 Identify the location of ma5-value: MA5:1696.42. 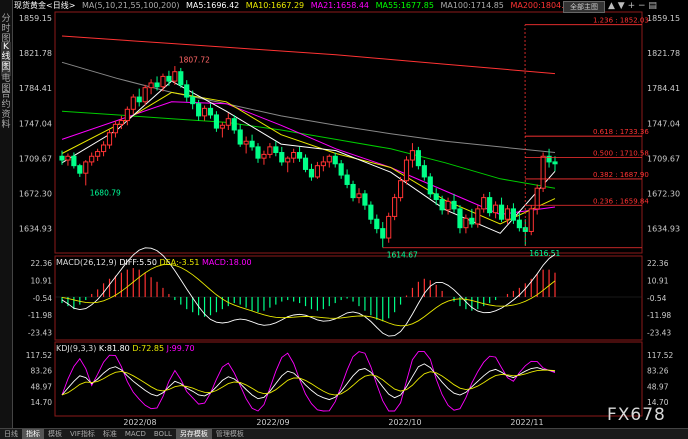
(212, 5).